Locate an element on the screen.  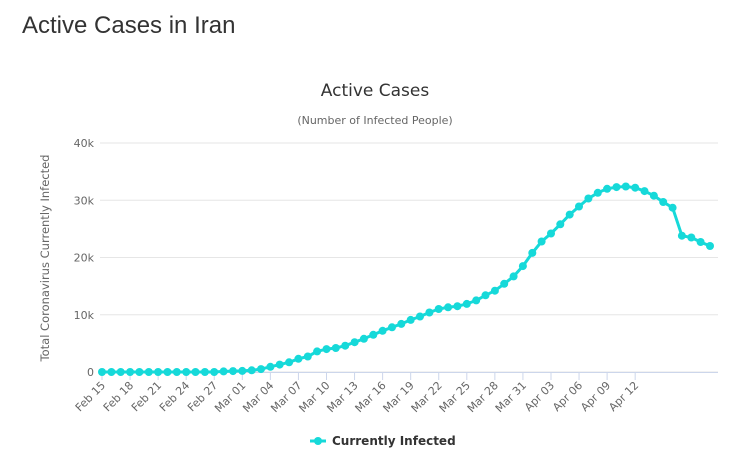
x-tick-label: Apr 06 is located at coordinates (567, 396).